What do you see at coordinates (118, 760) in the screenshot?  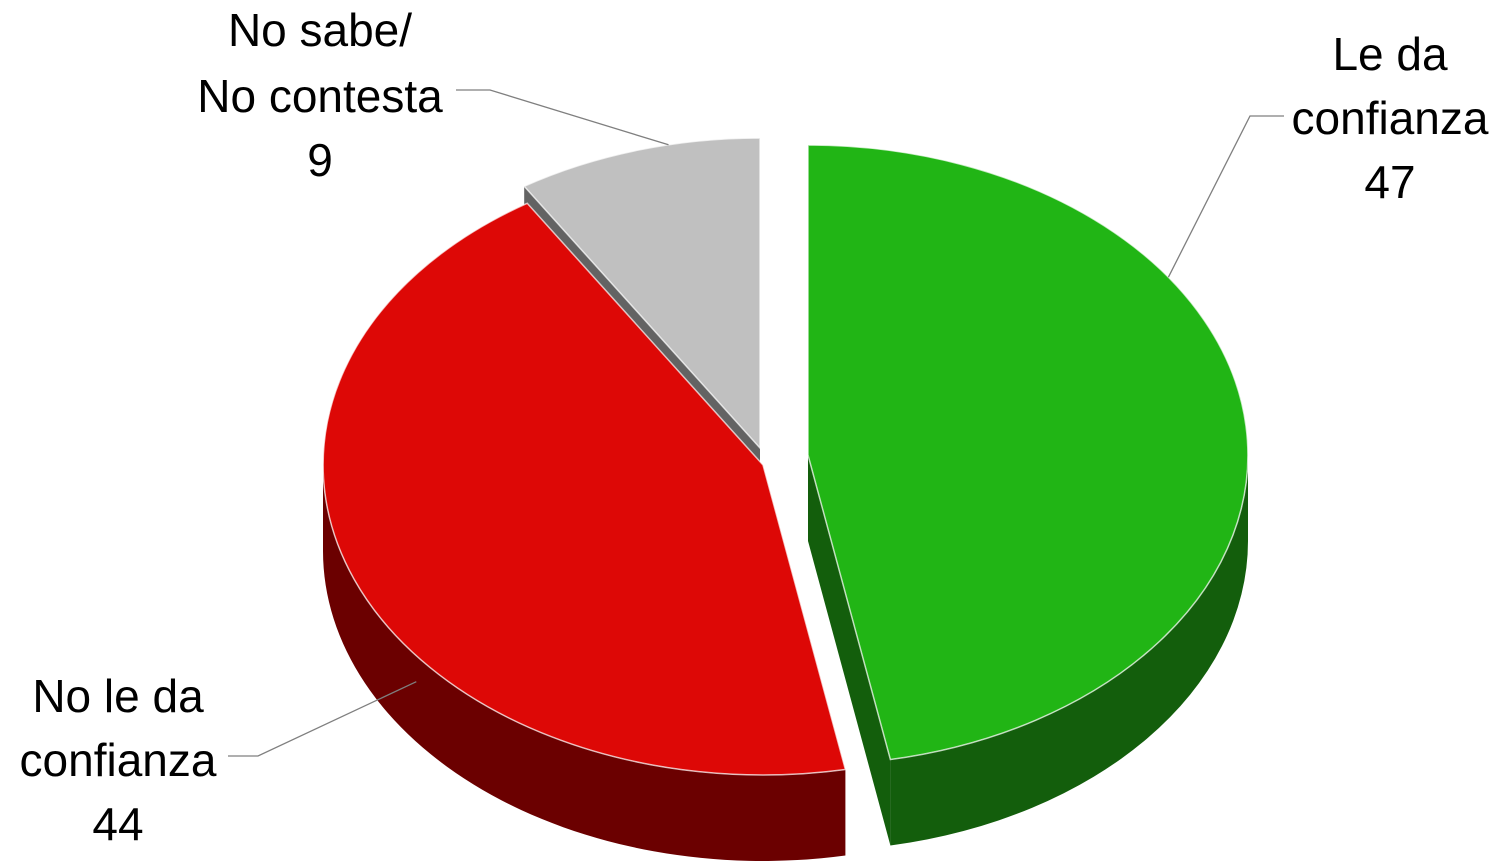 I see `data-label-no-le-da-confianza-line2: confianza` at bounding box center [118, 760].